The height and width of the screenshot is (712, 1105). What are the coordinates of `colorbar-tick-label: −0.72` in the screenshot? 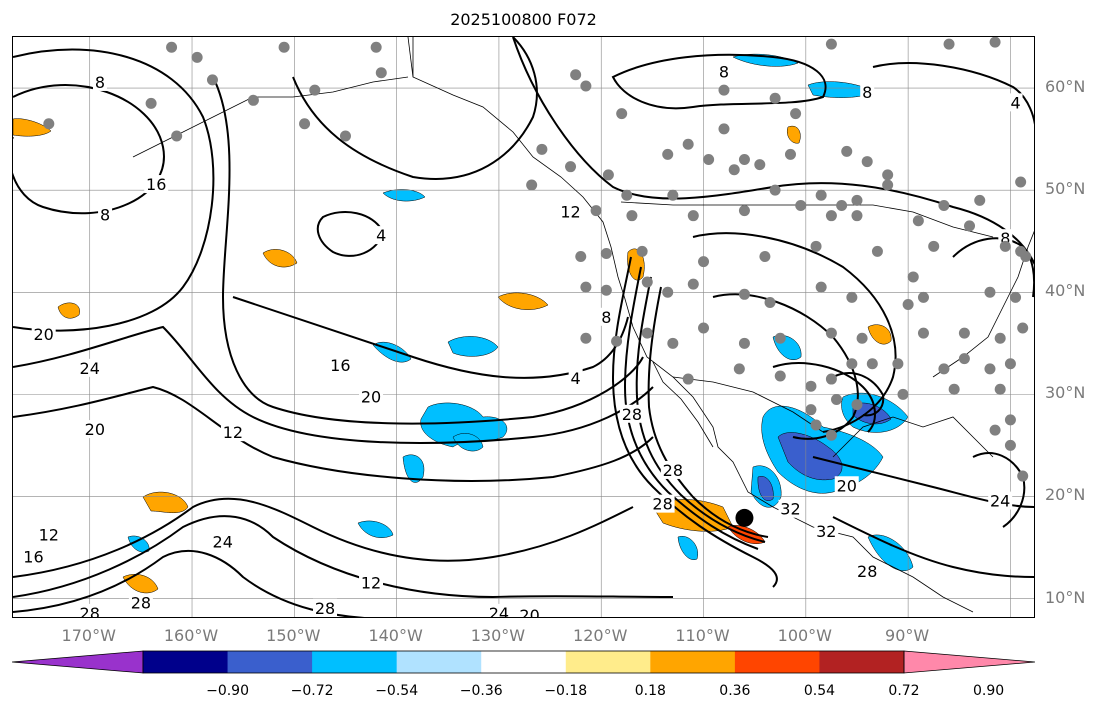 It's located at (312, 691).